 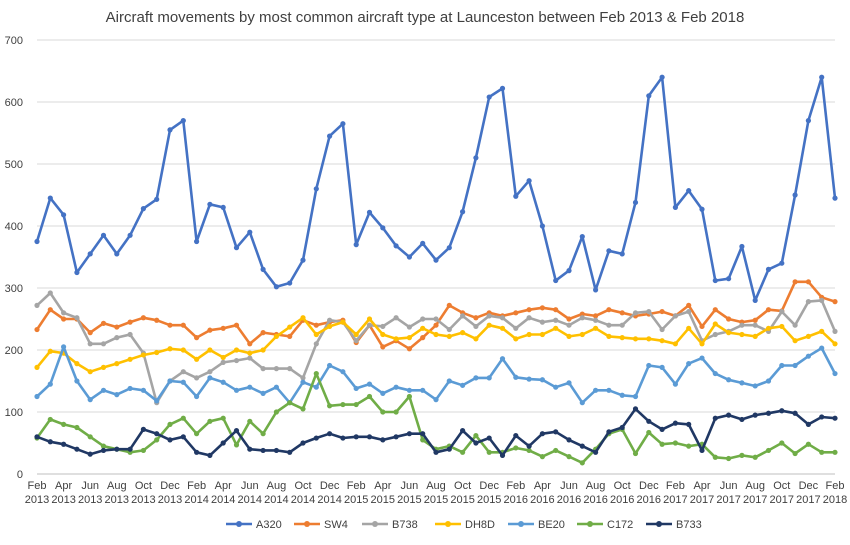 I want to click on x-tick-label-year: 2018, so click(x=835, y=500).